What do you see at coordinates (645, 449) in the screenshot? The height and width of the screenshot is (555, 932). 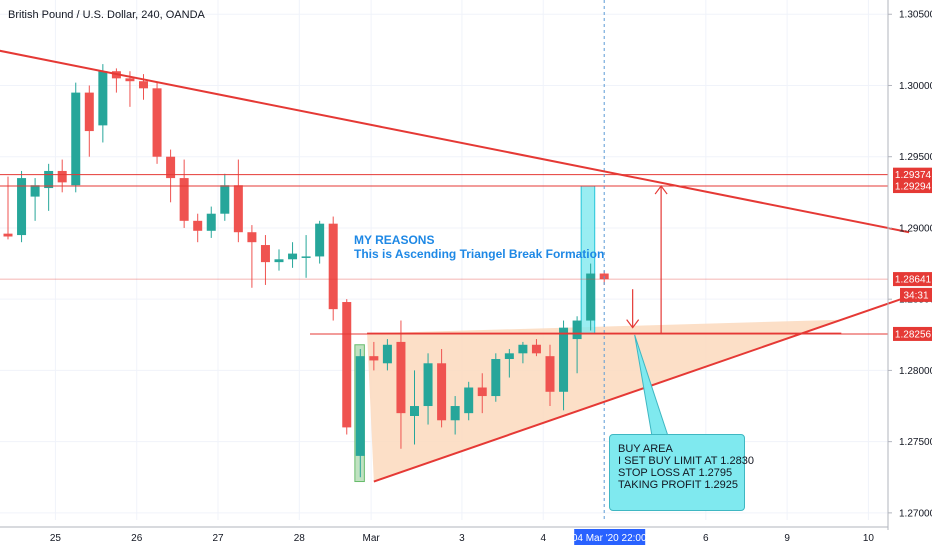 I see `callout-line-buy-area: BUY AREA` at bounding box center [645, 449].